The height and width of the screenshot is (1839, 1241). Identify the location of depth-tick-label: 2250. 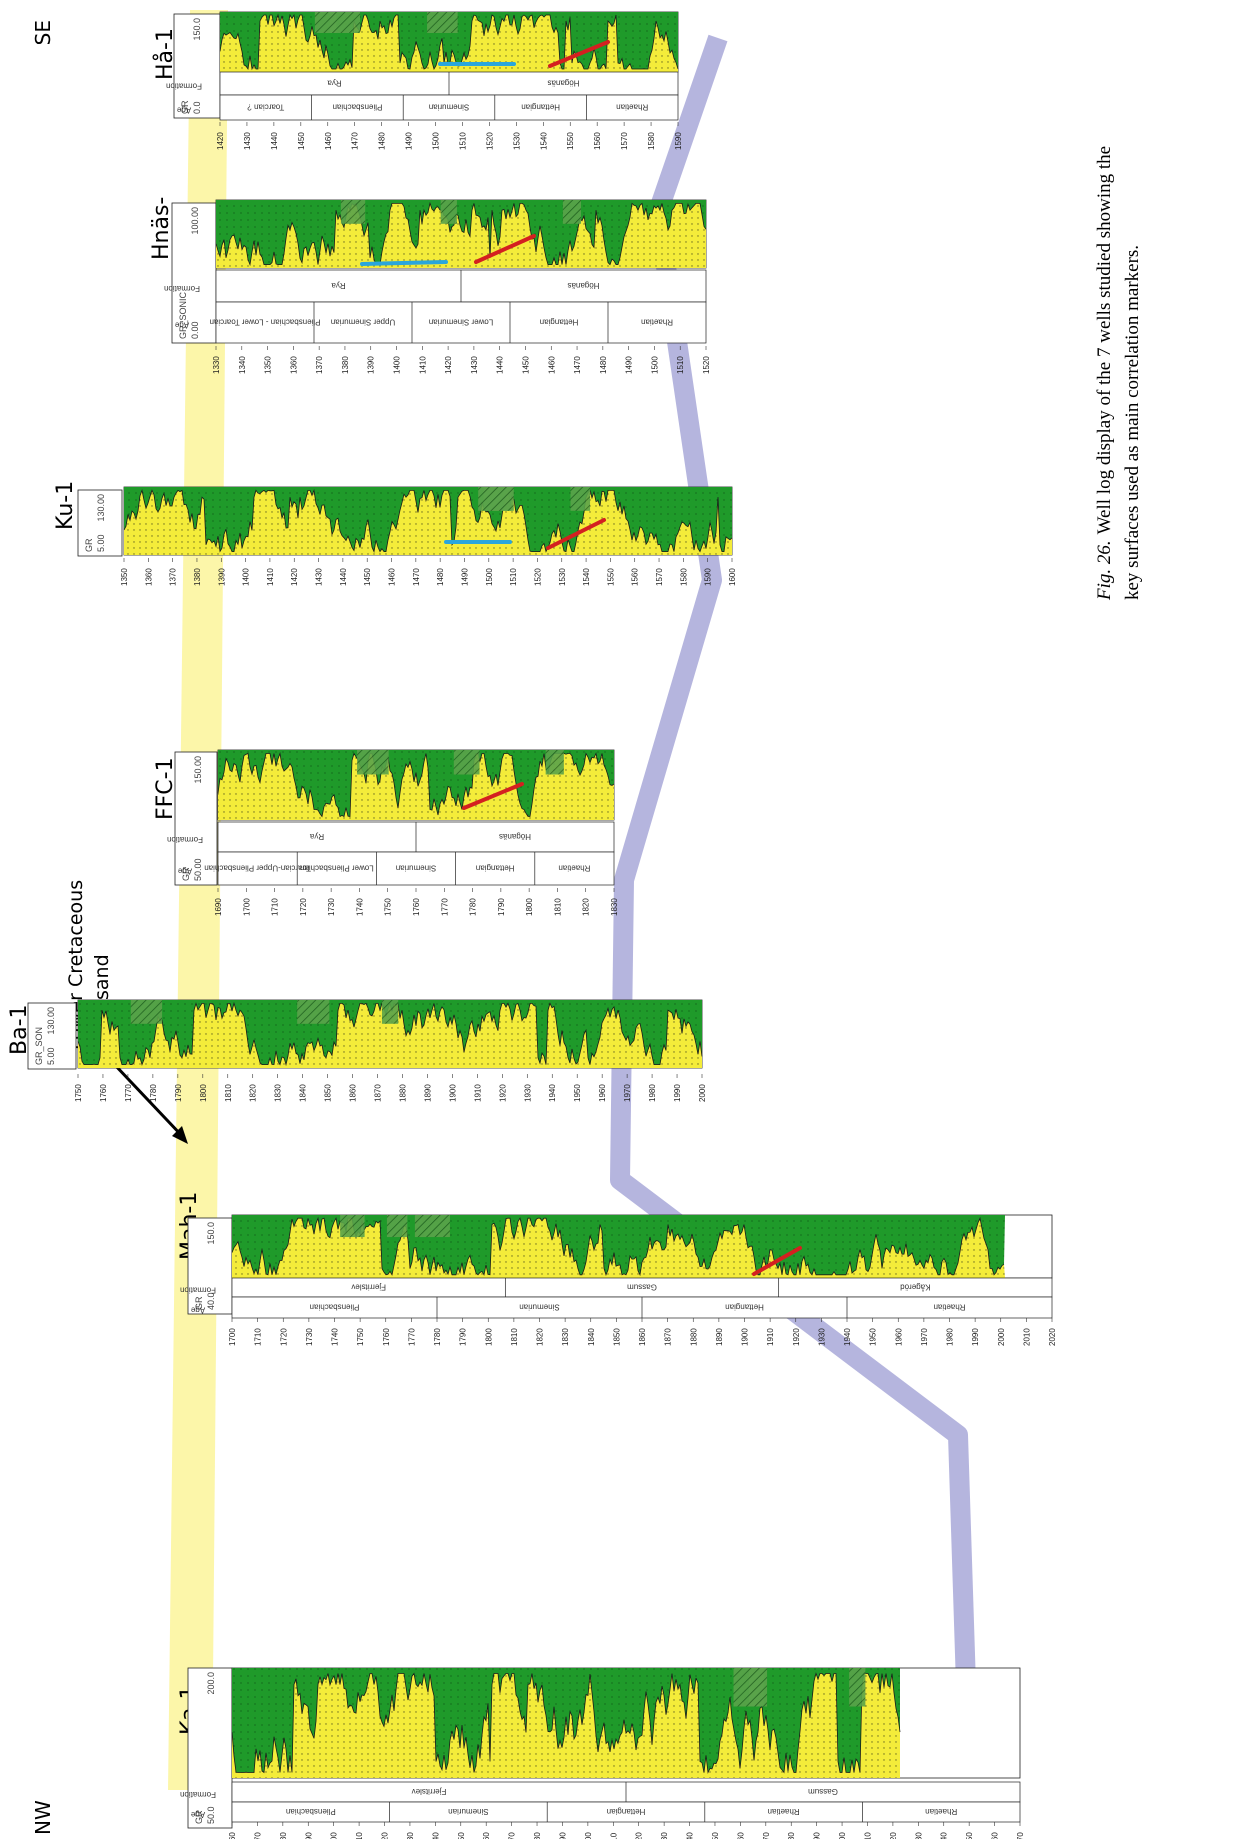
(969, 1835).